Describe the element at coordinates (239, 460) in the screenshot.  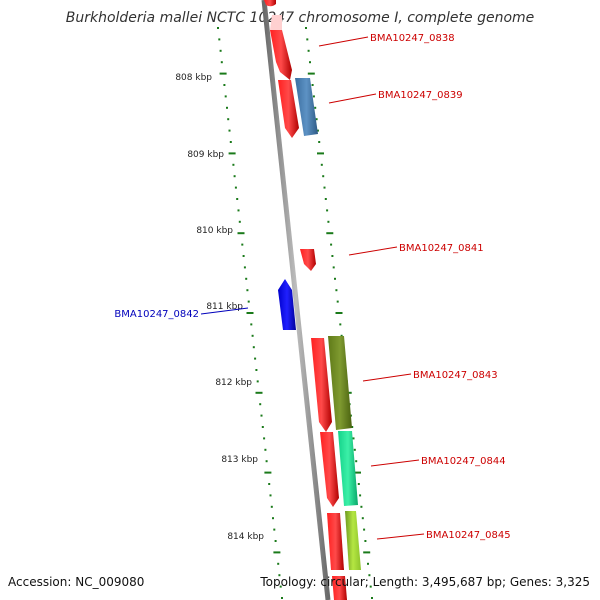
I see `kbp-label: 813 kbp` at that location.